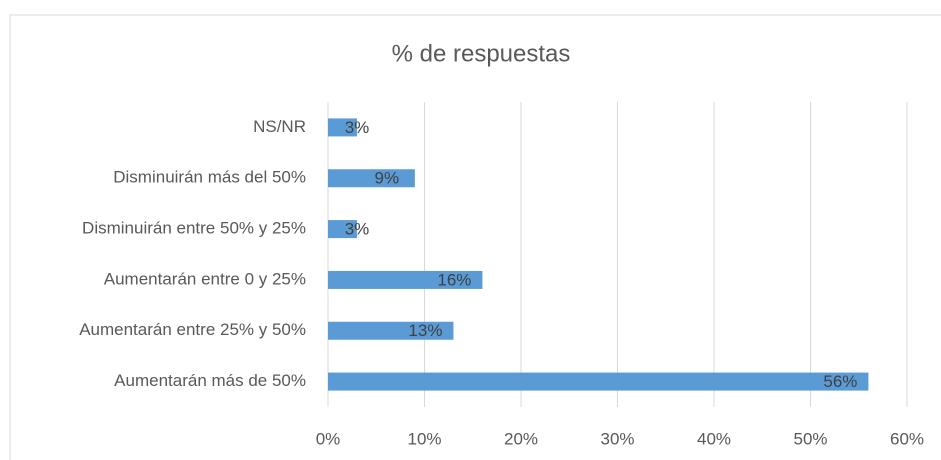 This screenshot has height=460, width=941. I want to click on x-tick-label: 40%, so click(714, 438).